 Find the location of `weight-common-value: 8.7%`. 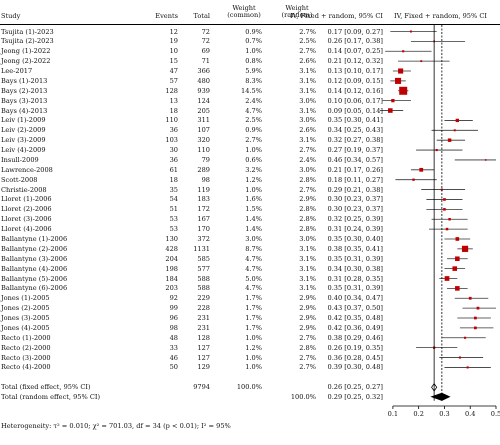

weight-common-value: 8.7% is located at coordinates (253, 248).